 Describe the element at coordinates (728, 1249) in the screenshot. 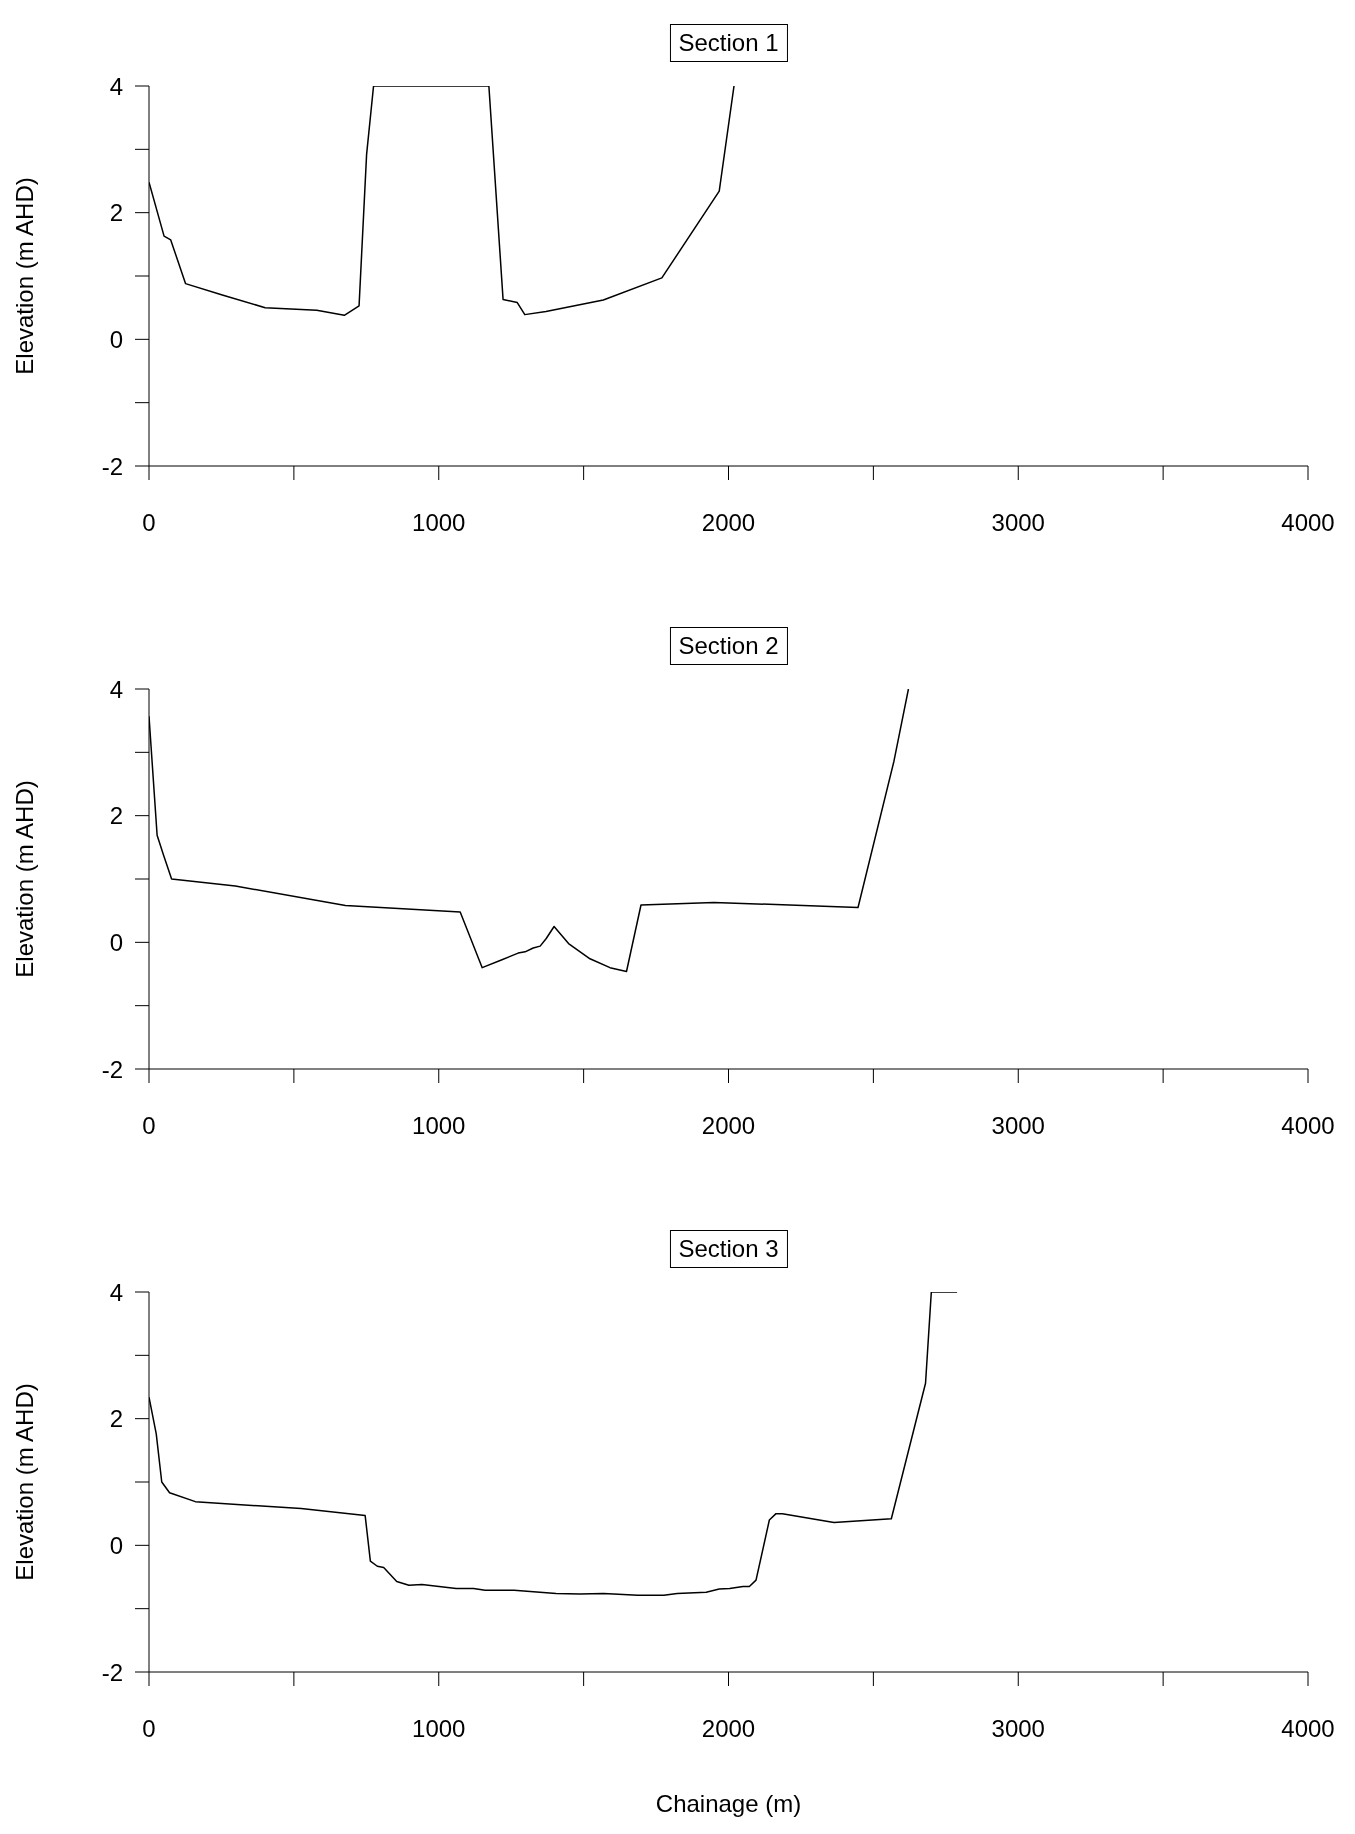

I see `chart-title: Section 3` at that location.